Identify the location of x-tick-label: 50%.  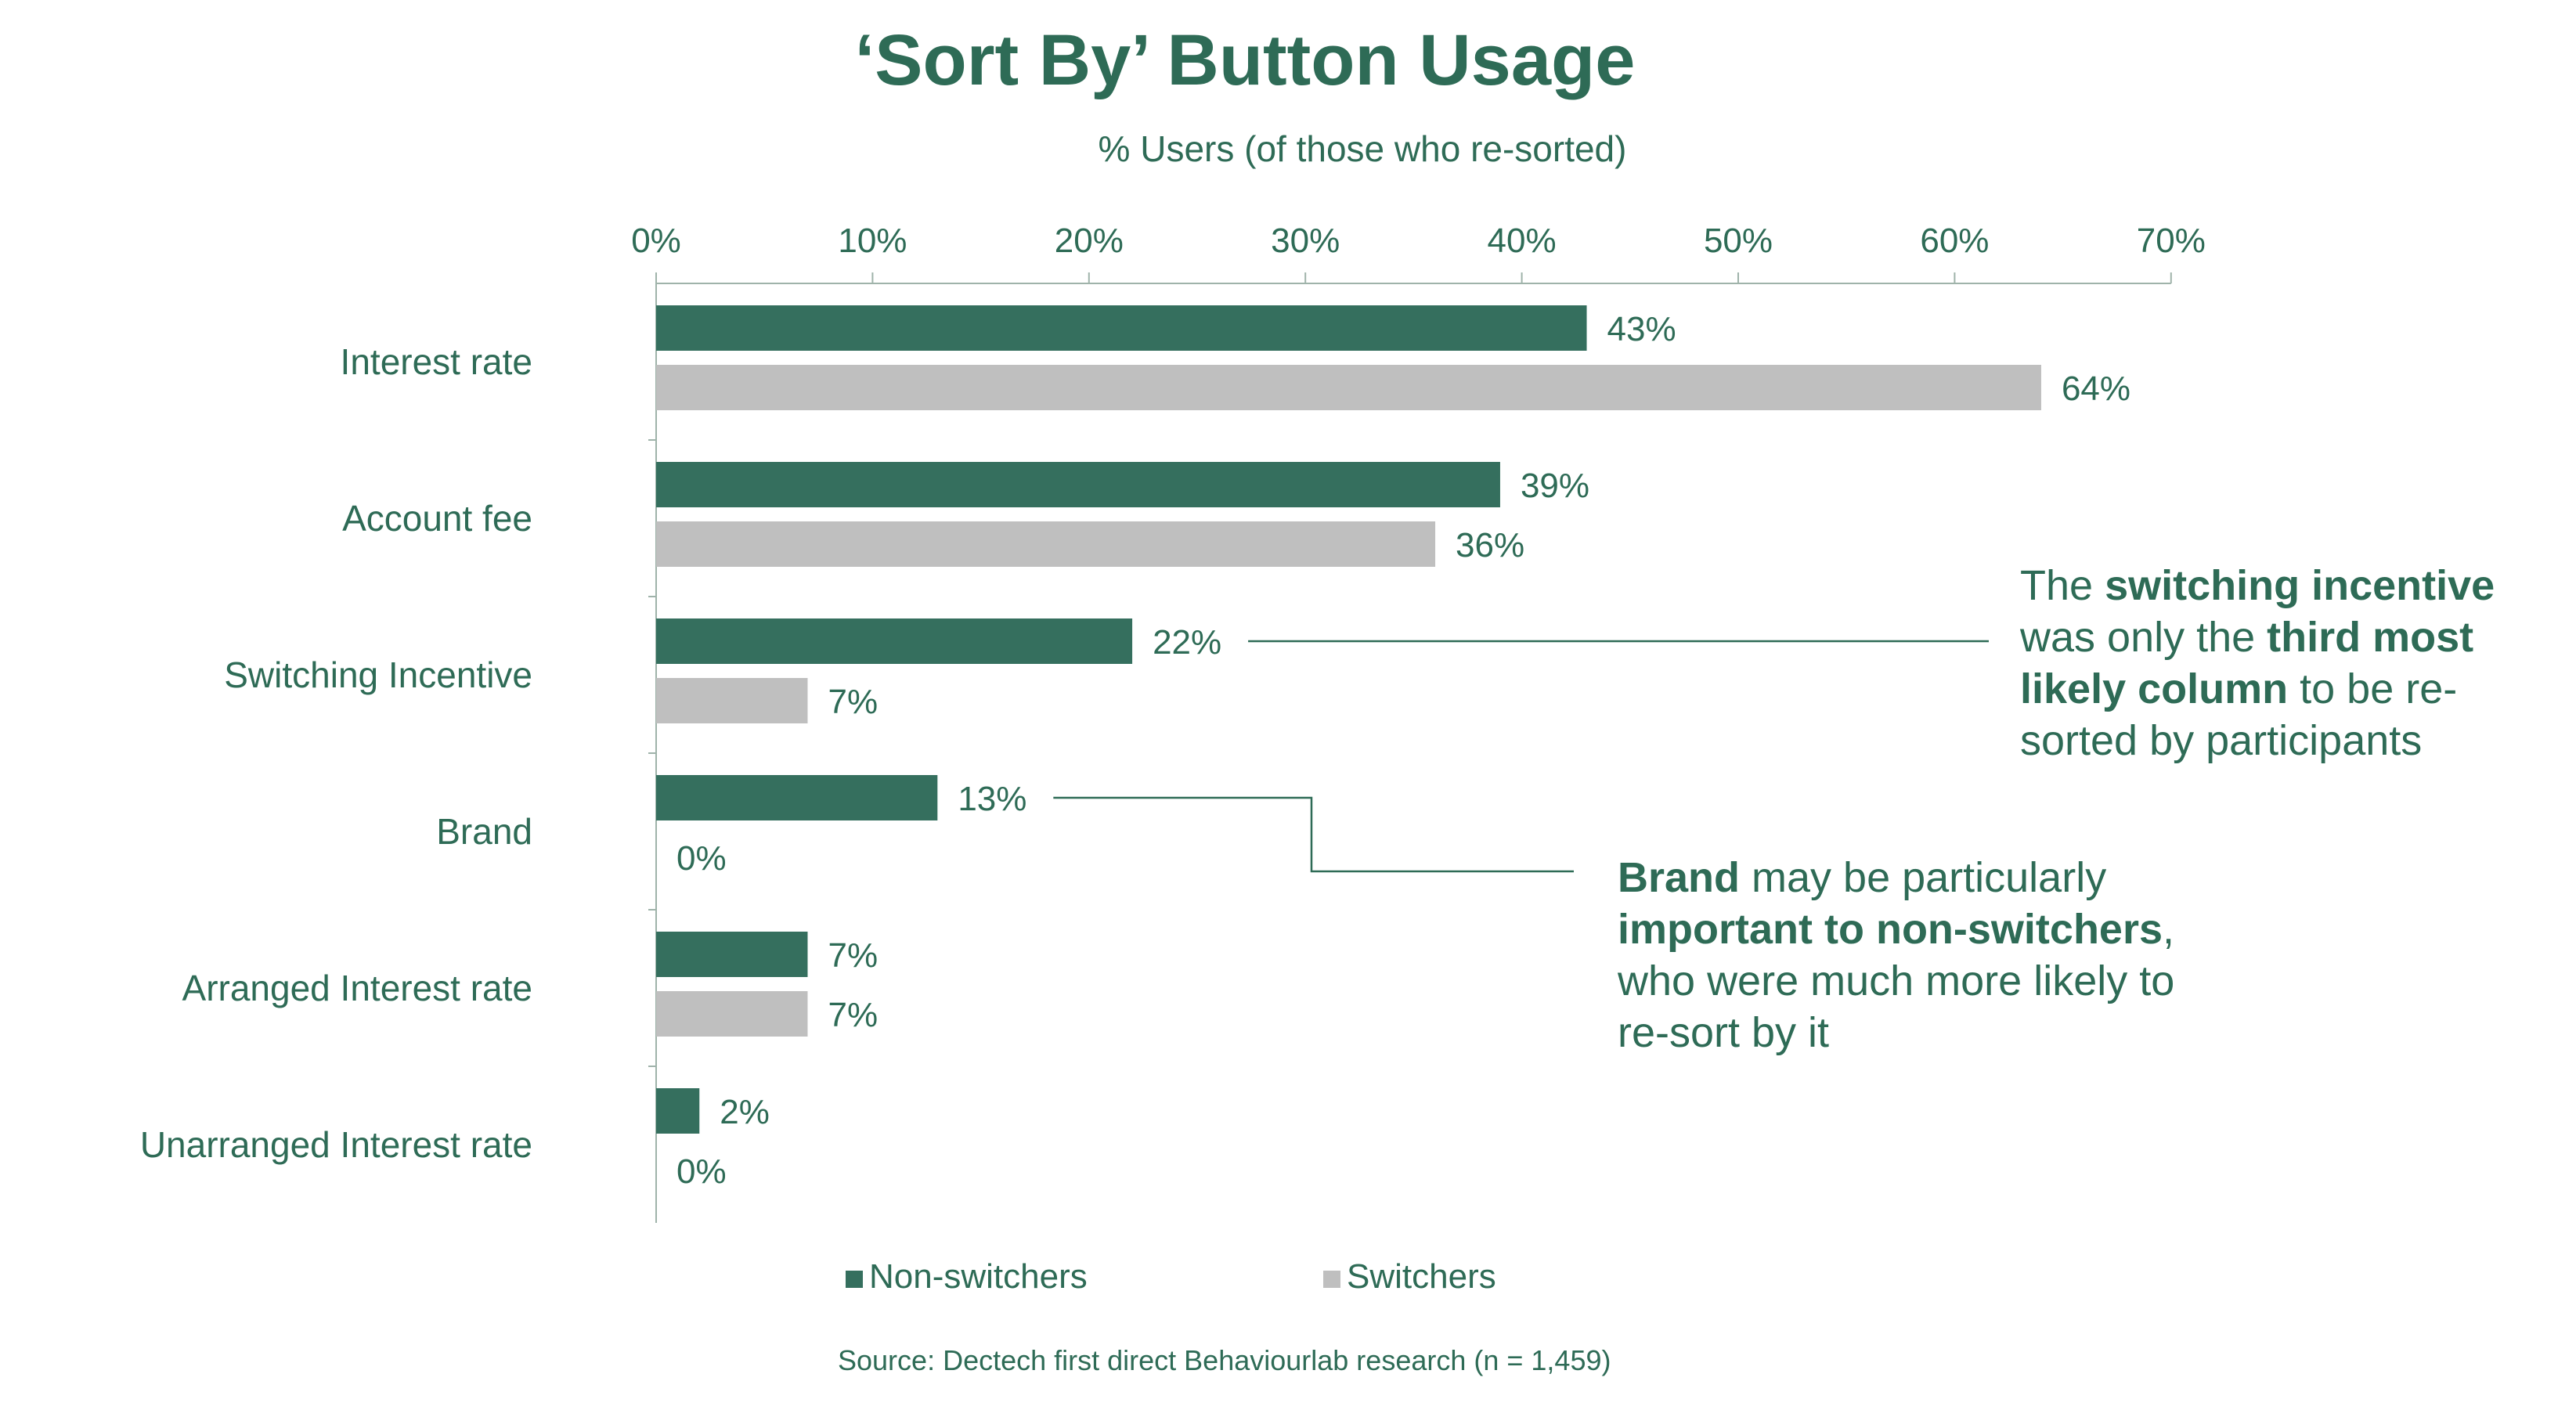
(1738, 241).